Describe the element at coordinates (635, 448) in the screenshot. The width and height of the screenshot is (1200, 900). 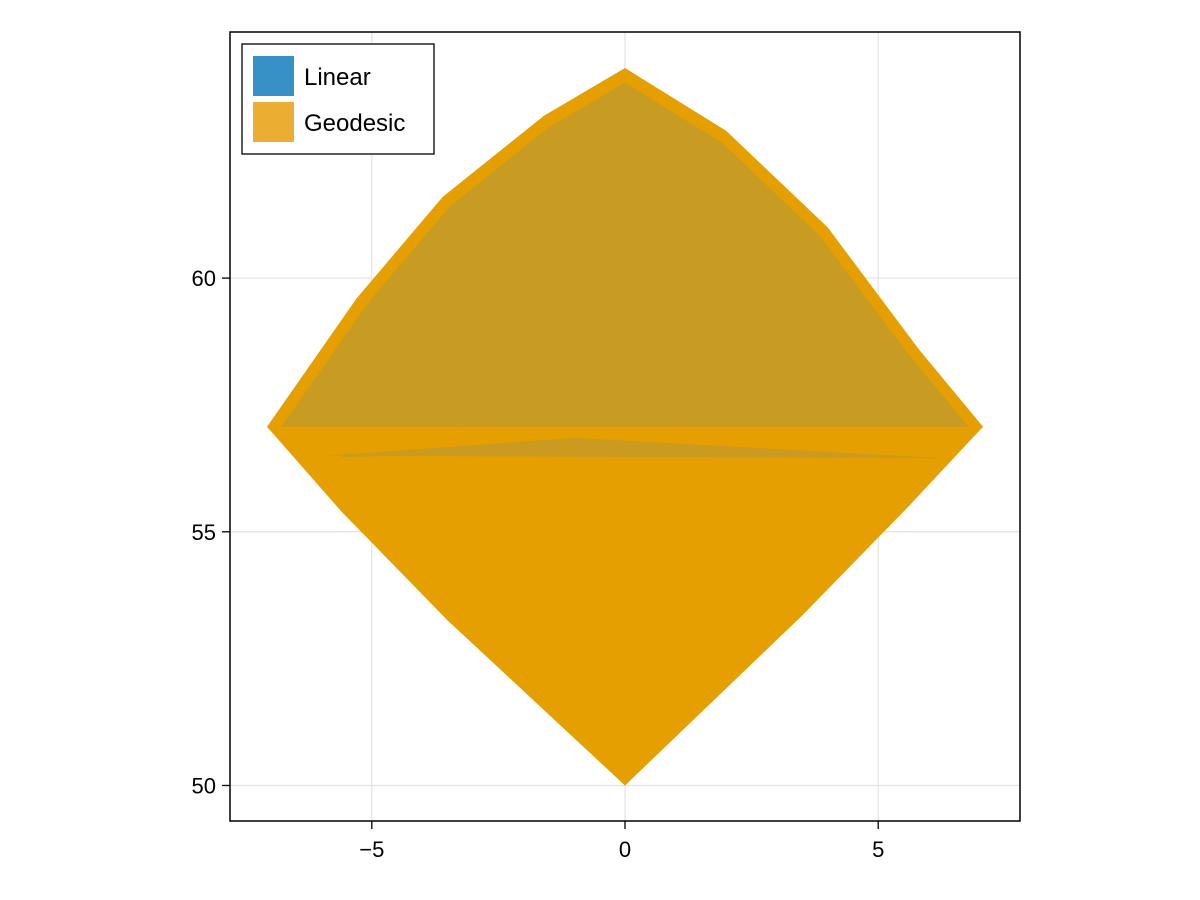
I see `geodesic-band-shade` at that location.